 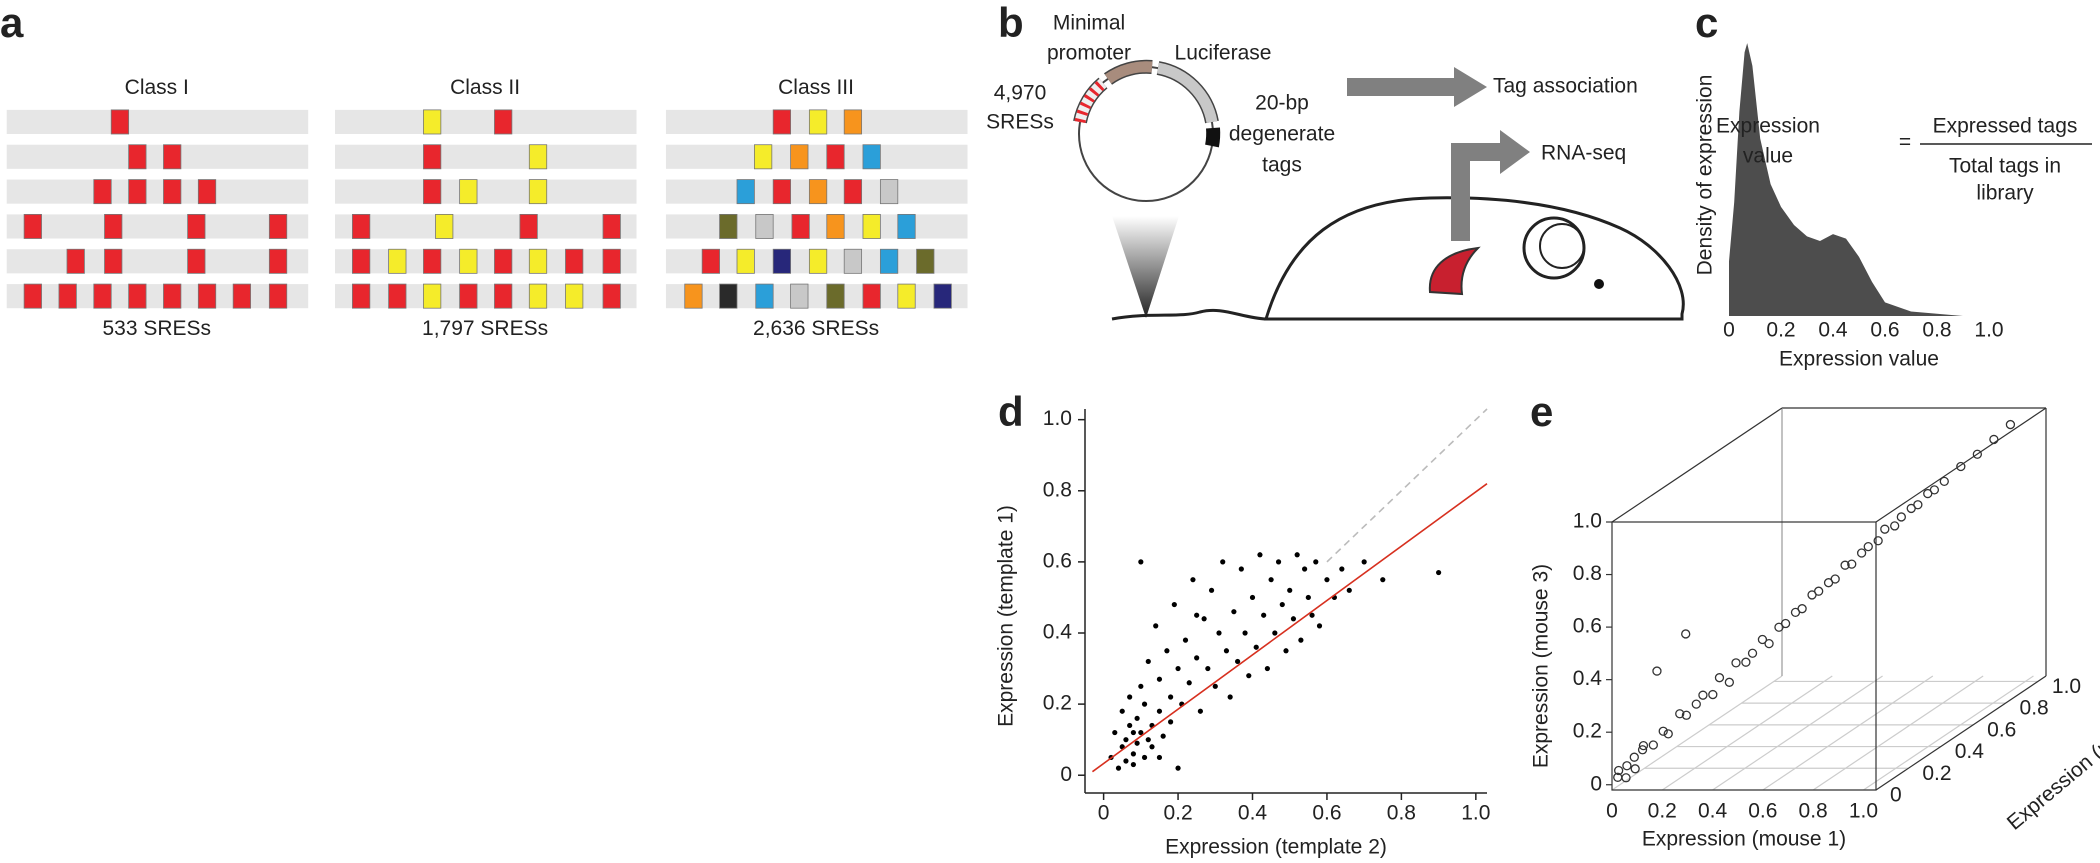 I want to click on luciferase-segment, so click(x=1187, y=93).